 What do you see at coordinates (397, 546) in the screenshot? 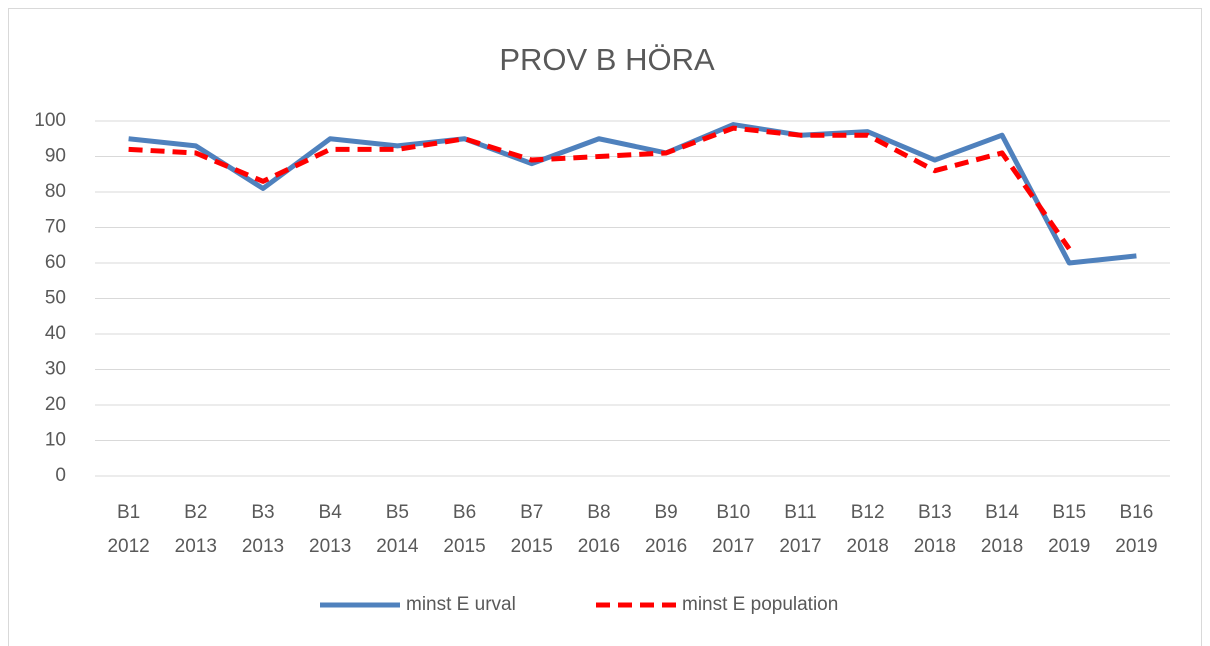
I see `x-tick-label: 2014` at bounding box center [397, 546].